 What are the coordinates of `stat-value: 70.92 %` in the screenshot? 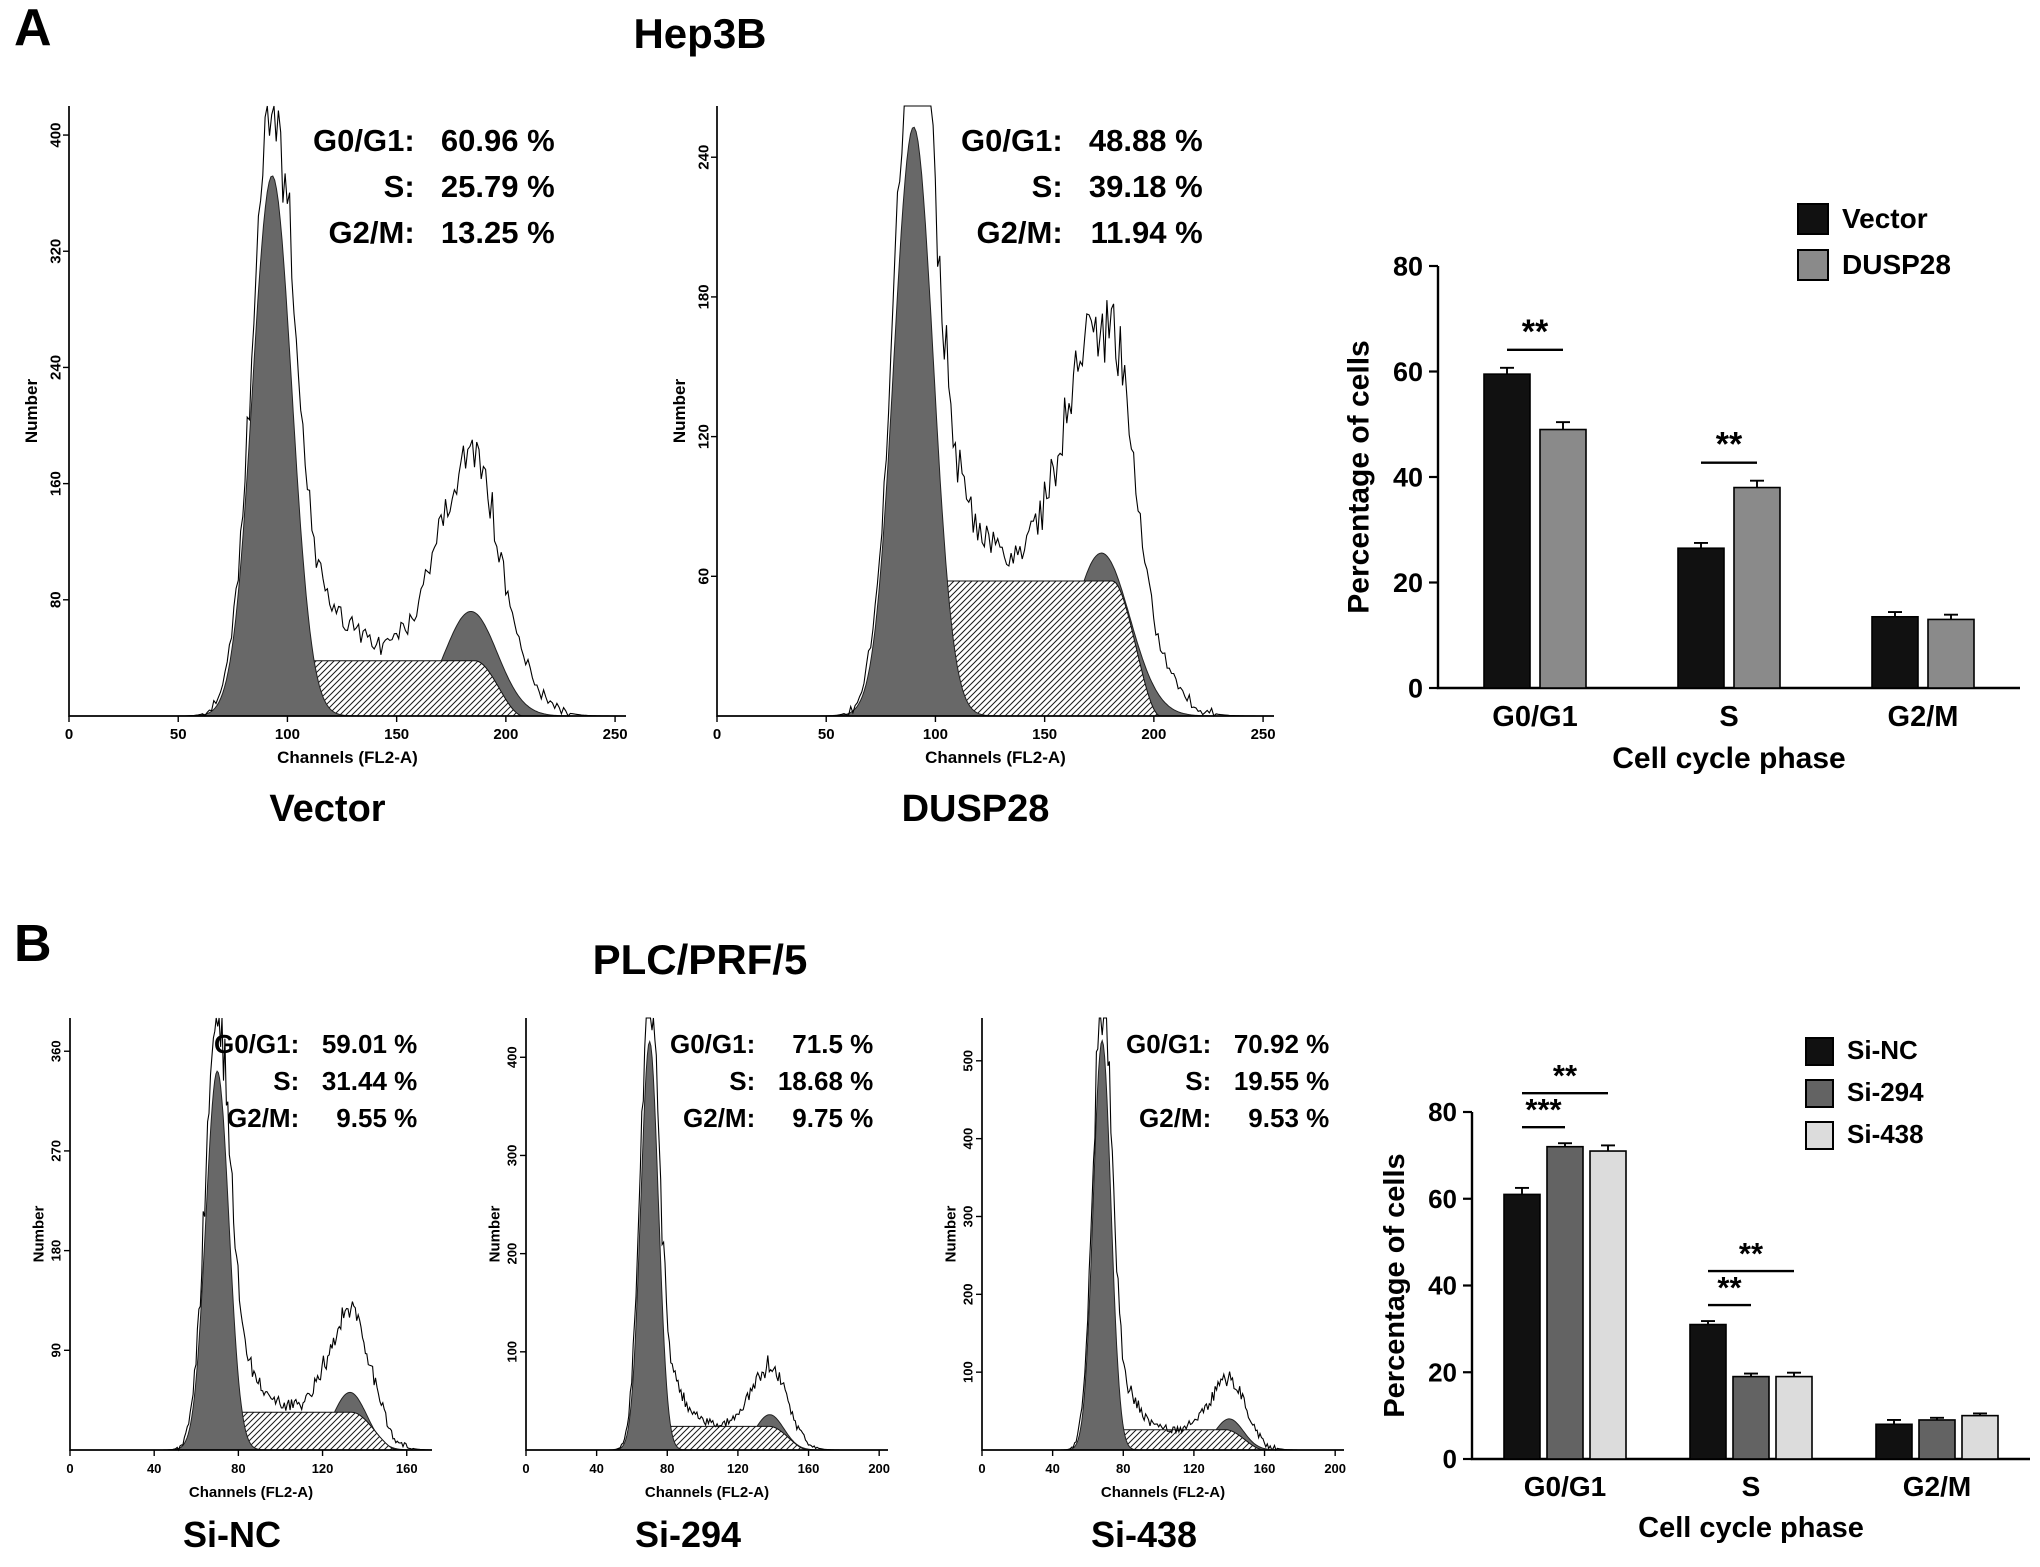 It's located at (1281, 1044).